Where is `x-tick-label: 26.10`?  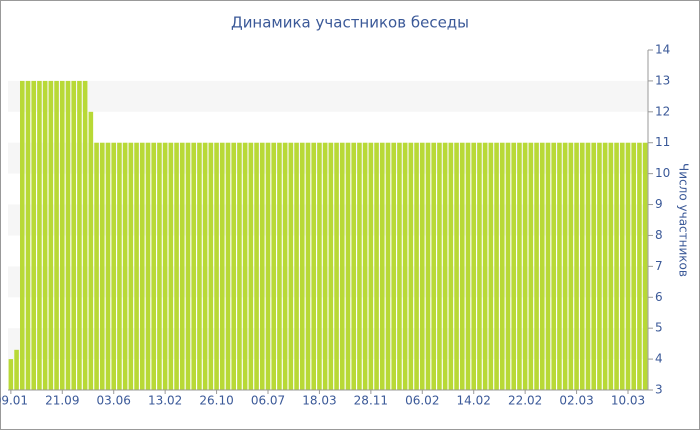
x-tick-label: 26.10 is located at coordinates (216, 401).